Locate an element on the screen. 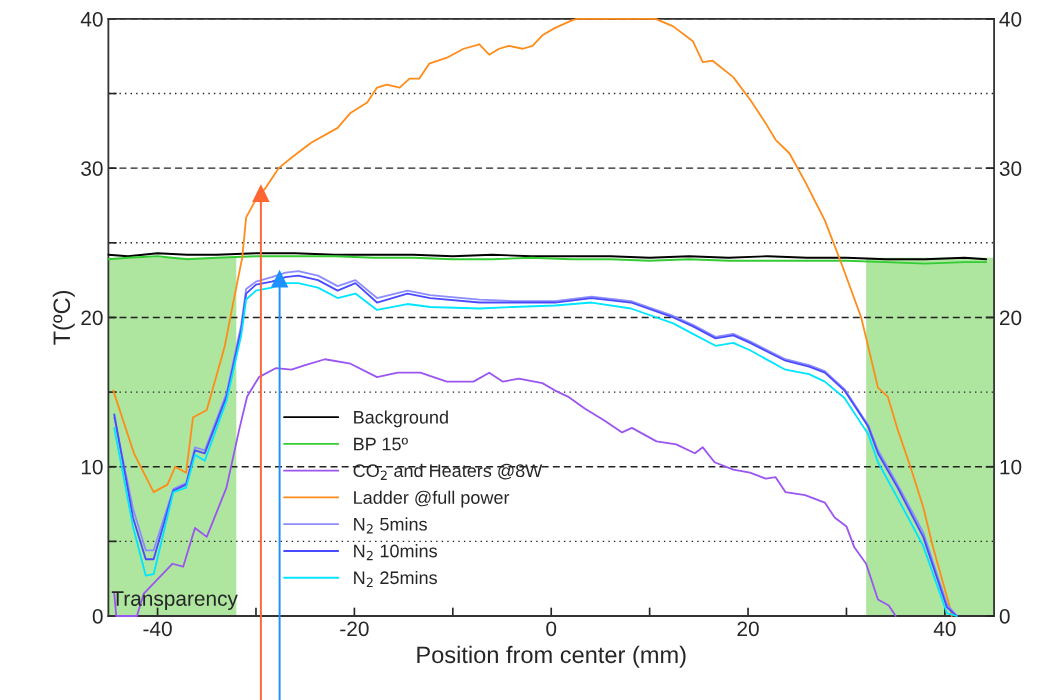 This screenshot has height=700, width=1042. y-tick-label: 30 is located at coordinates (92, 168).